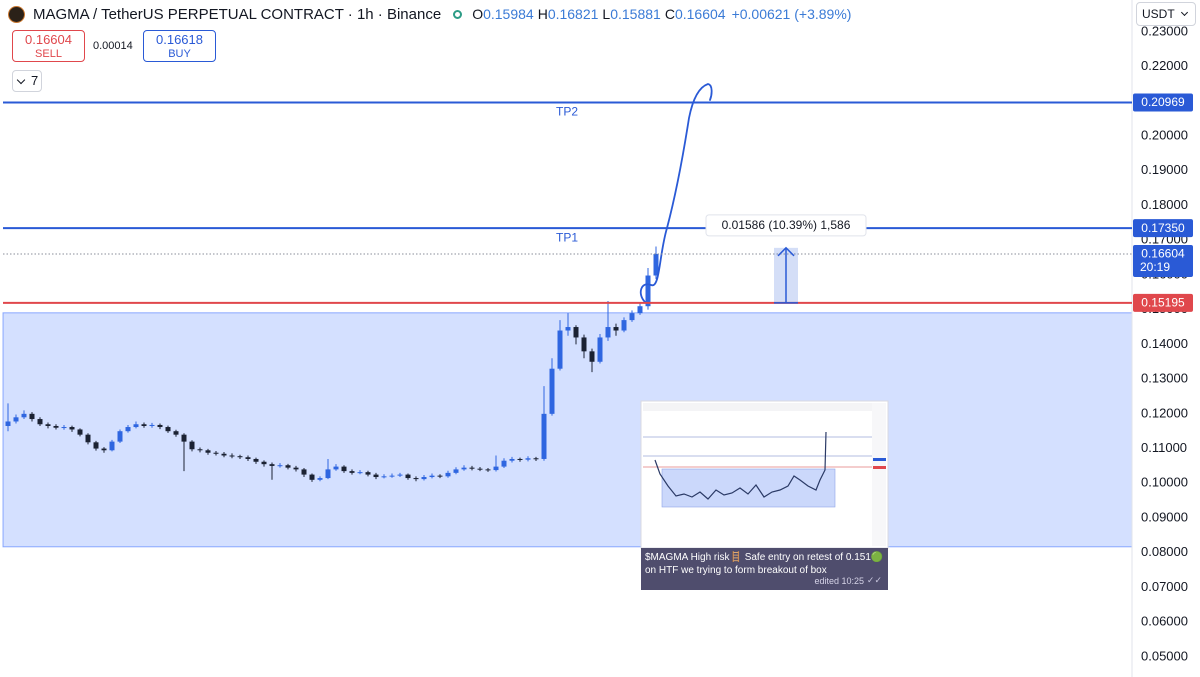 The width and height of the screenshot is (1200, 677). I want to click on measure-label: 0.01586 (10.39%) 1,586, so click(786, 225).